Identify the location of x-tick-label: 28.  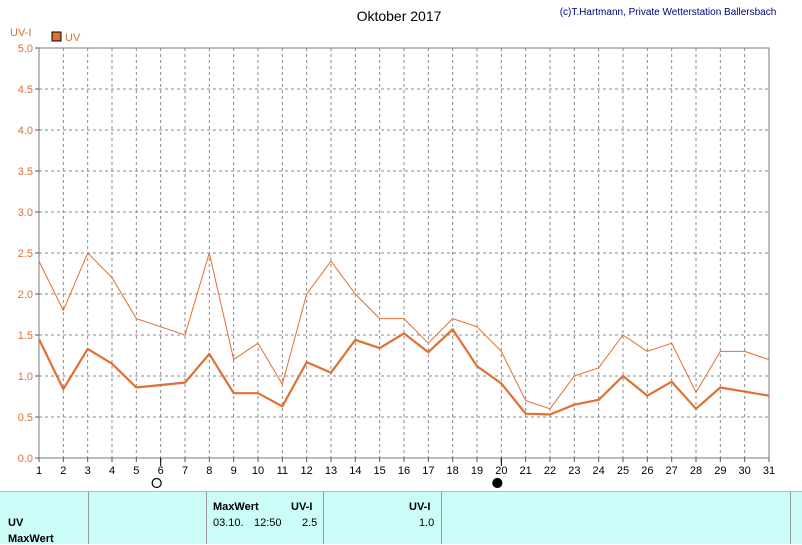
(696, 471).